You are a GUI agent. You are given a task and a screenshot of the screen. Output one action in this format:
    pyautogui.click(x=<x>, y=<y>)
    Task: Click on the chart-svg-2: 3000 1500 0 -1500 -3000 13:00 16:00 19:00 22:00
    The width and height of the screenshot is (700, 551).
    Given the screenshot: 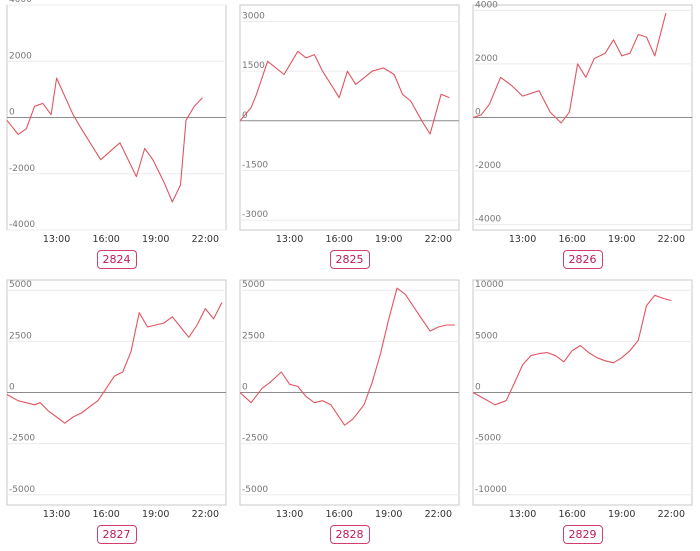 What is the action you would take?
    pyautogui.click(x=349, y=124)
    